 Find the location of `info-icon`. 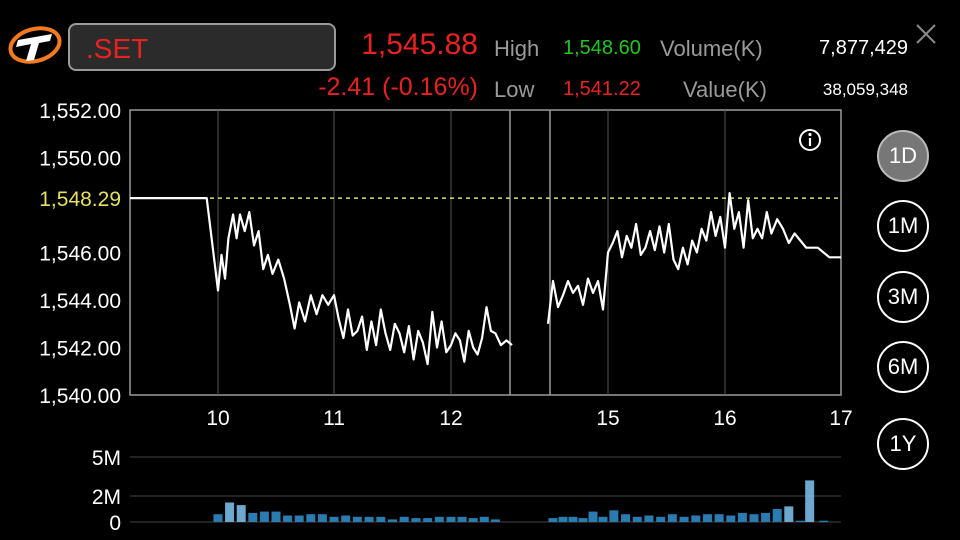

info-icon is located at coordinates (810, 140).